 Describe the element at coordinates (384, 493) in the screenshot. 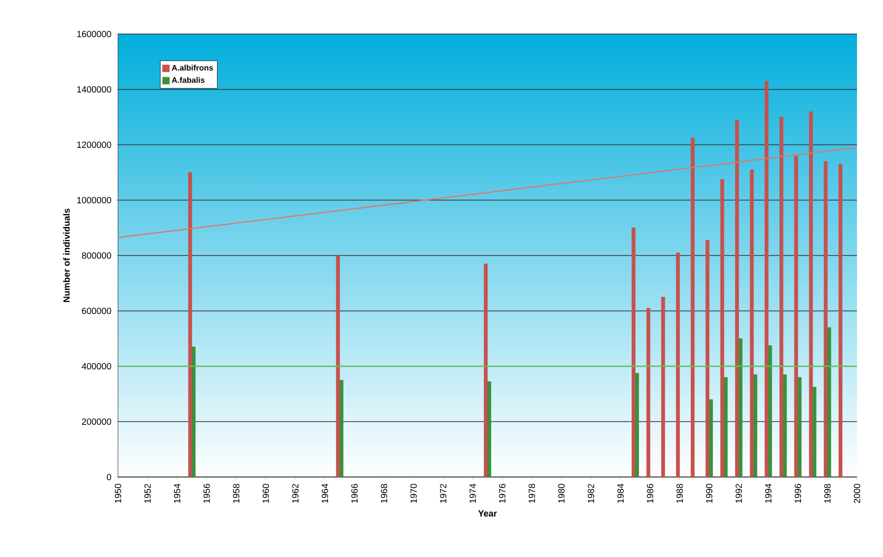

I see `x-tick-label: 1968` at that location.